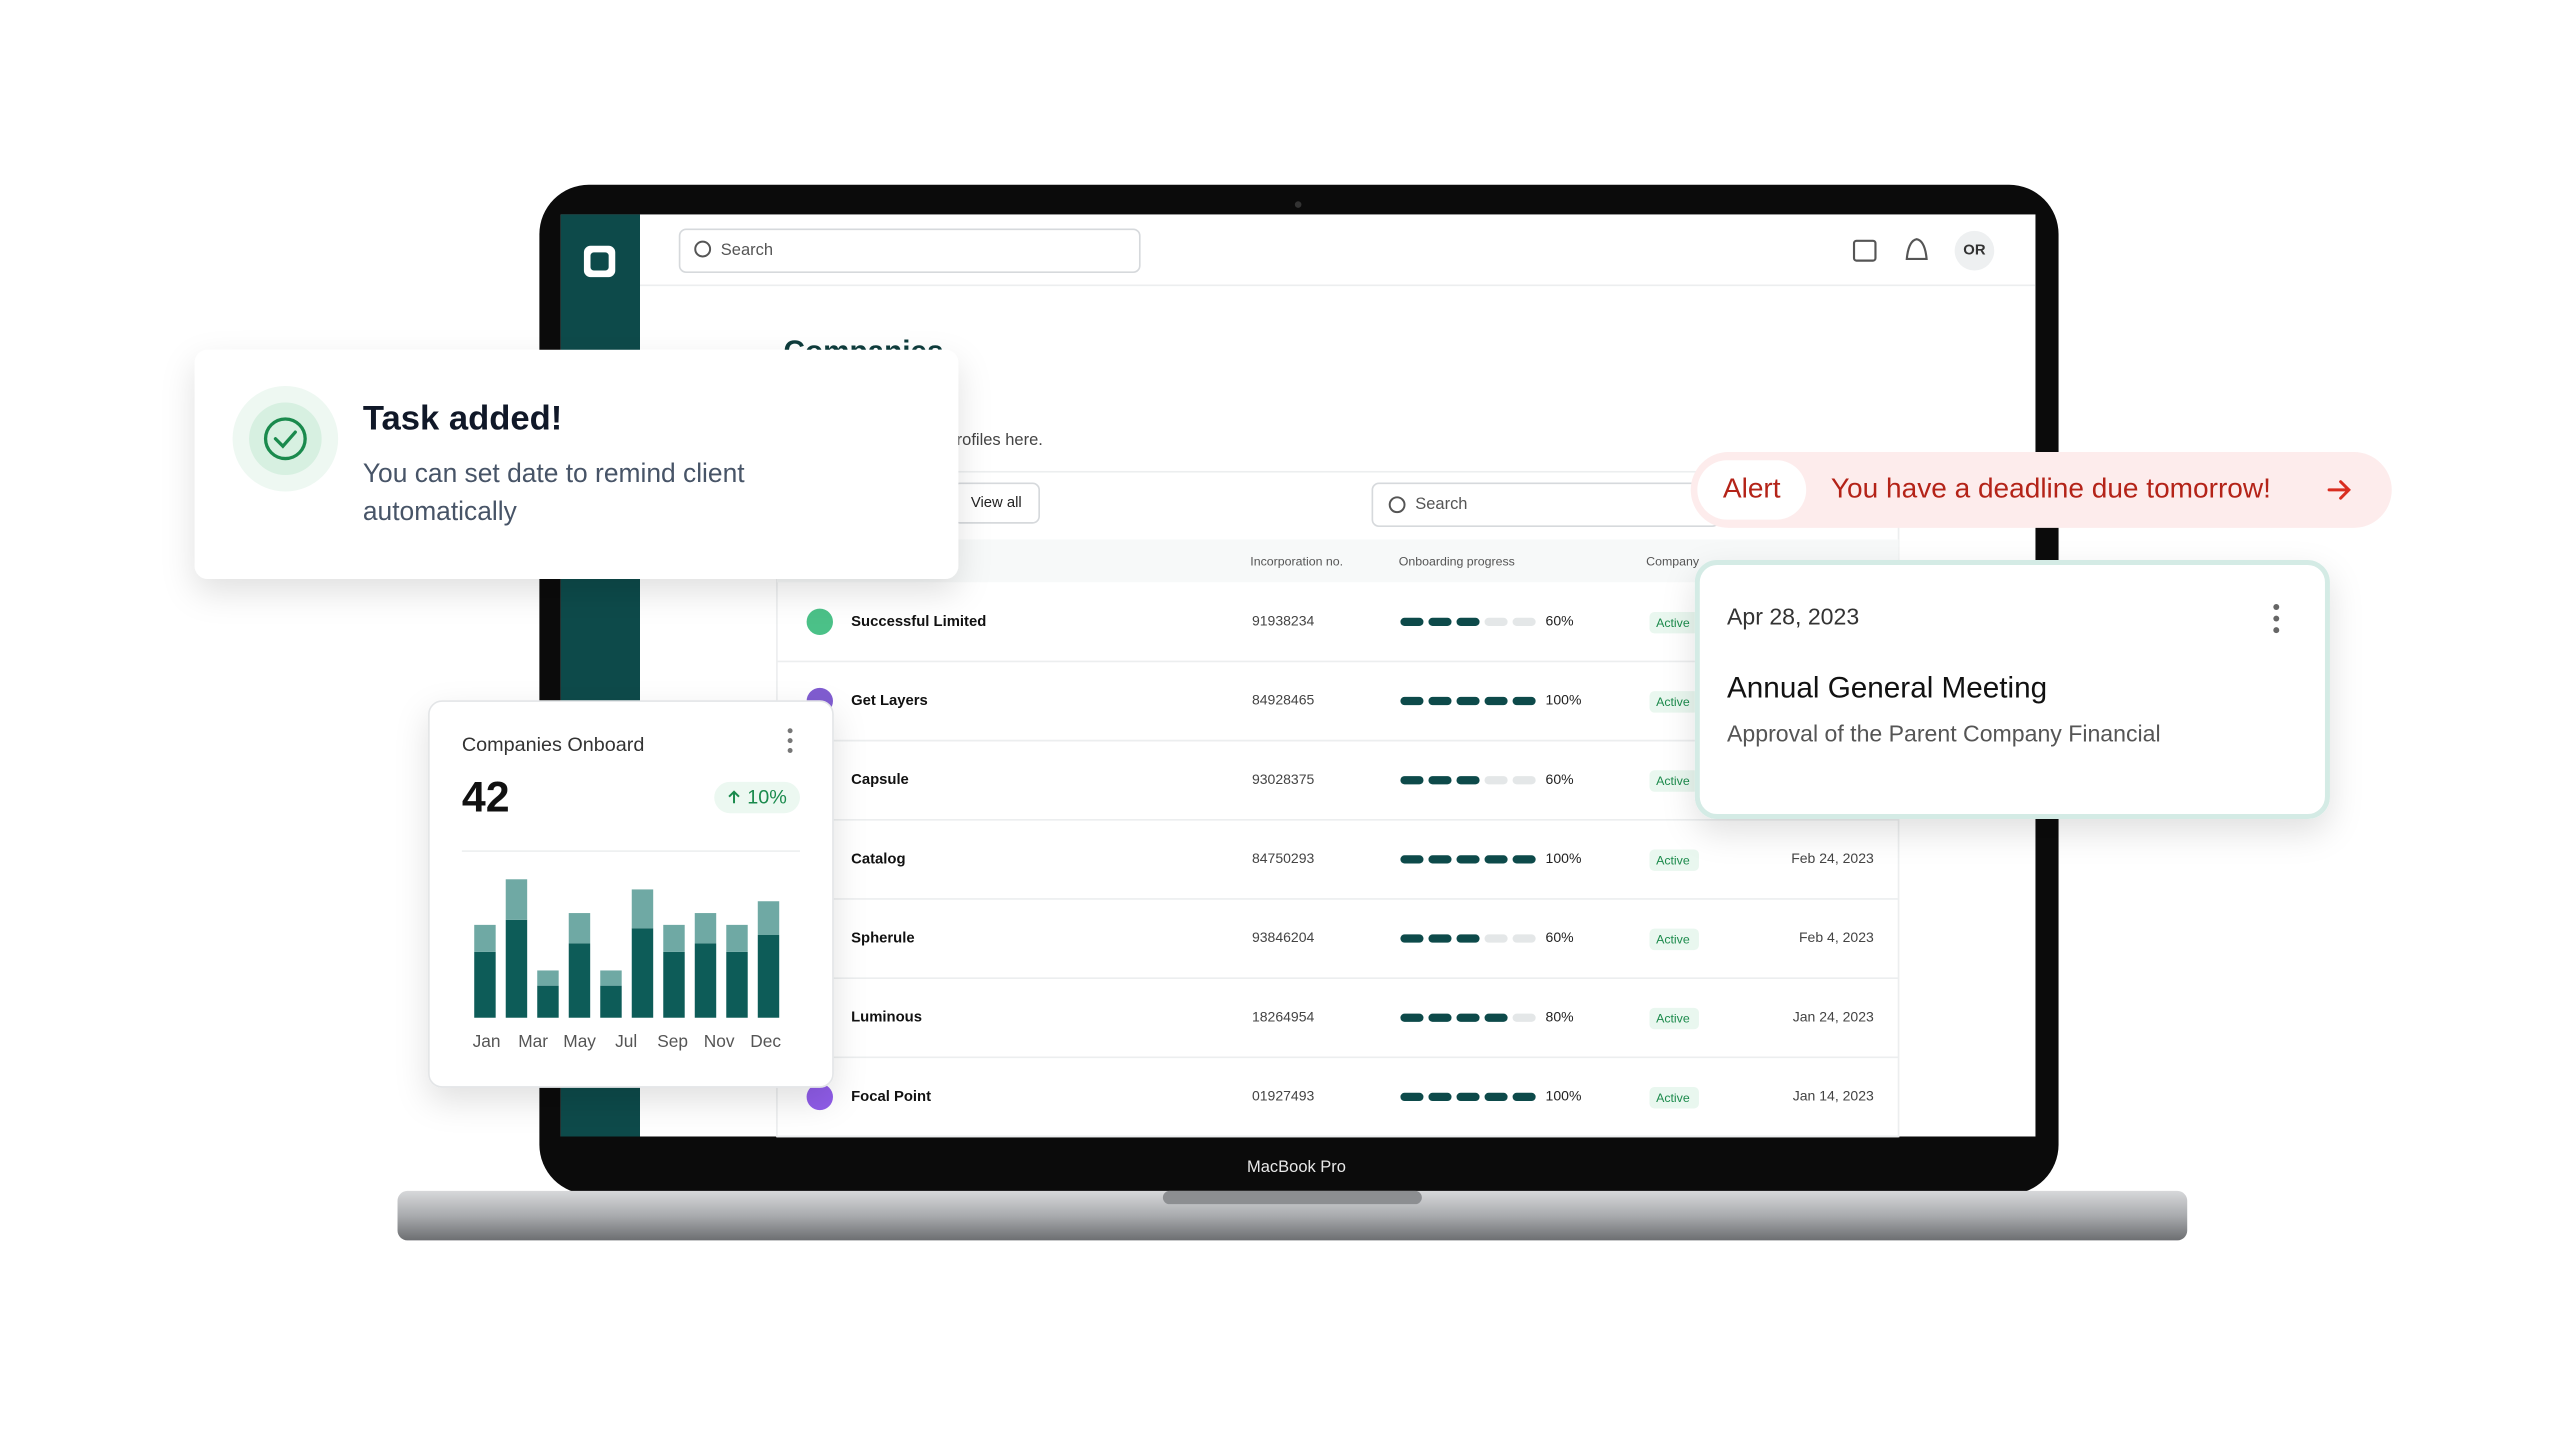 This screenshot has height=1440, width=2560. I want to click on incorporation-number: 93028375, so click(1283, 779).